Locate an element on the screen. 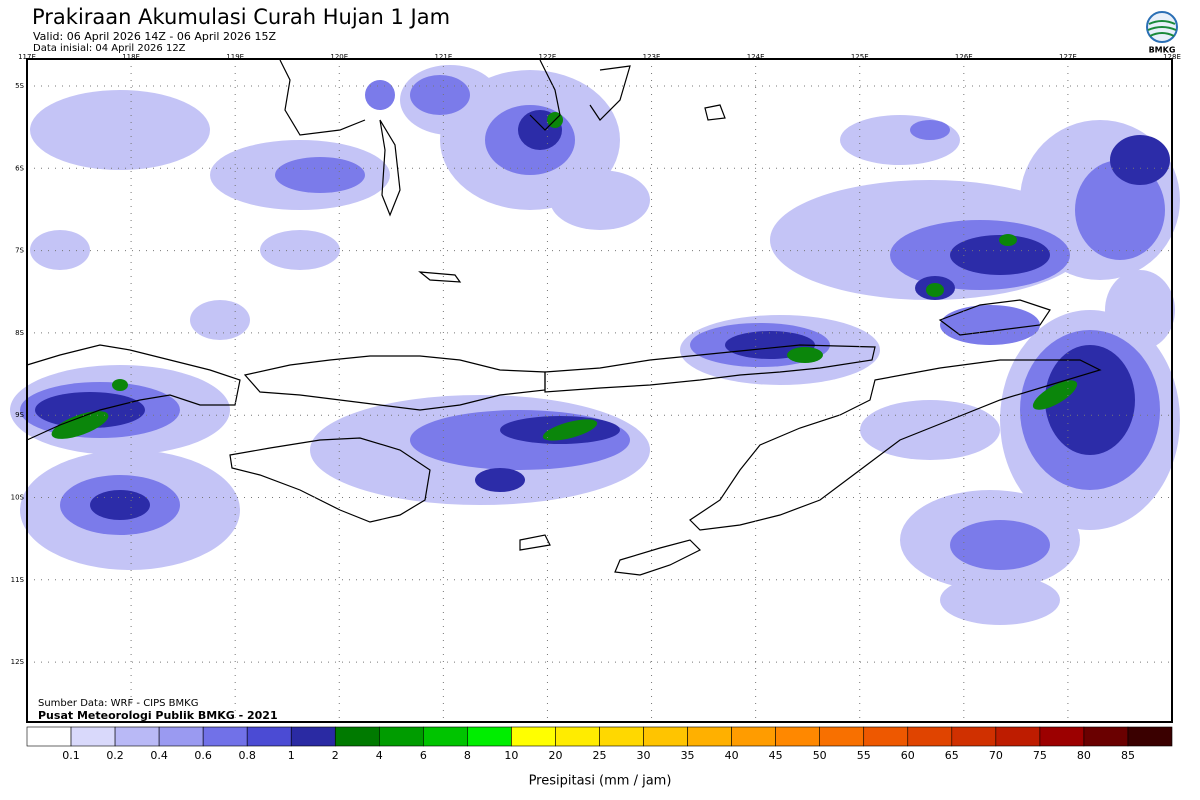 The height and width of the screenshot is (800, 1200). colorbar-label: 20 is located at coordinates (555, 755).